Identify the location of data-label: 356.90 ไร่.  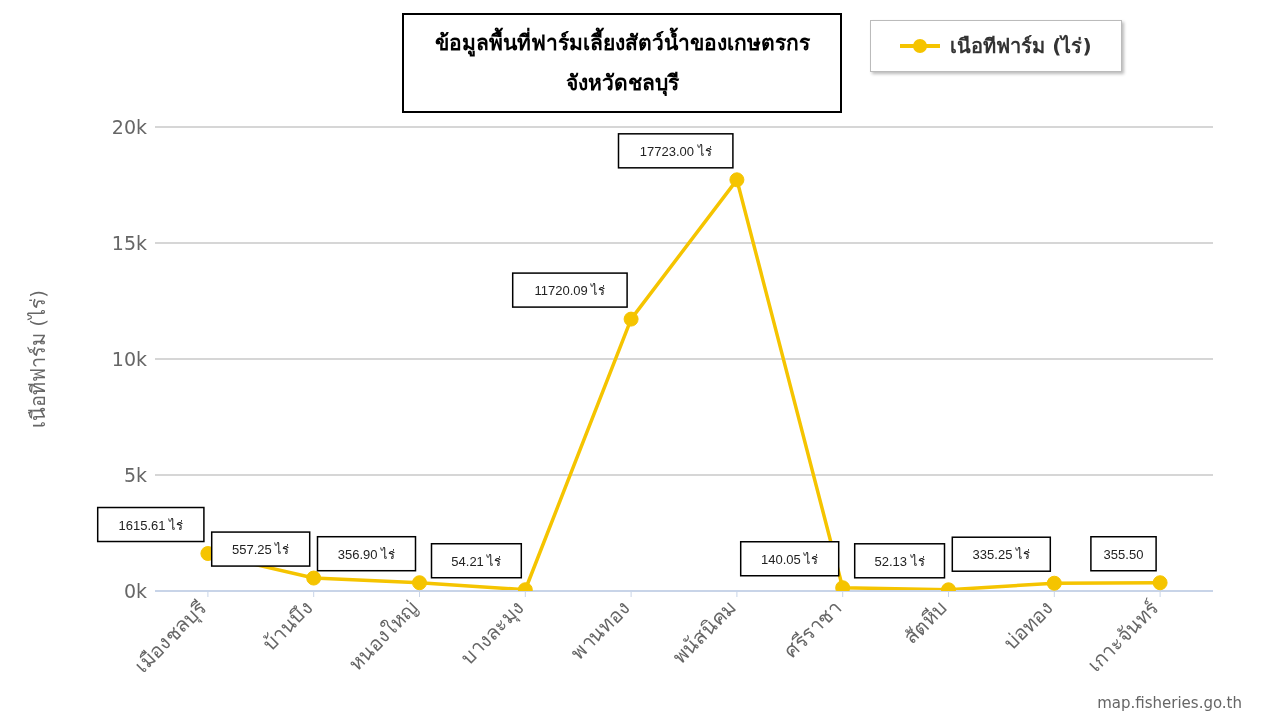
(366, 554).